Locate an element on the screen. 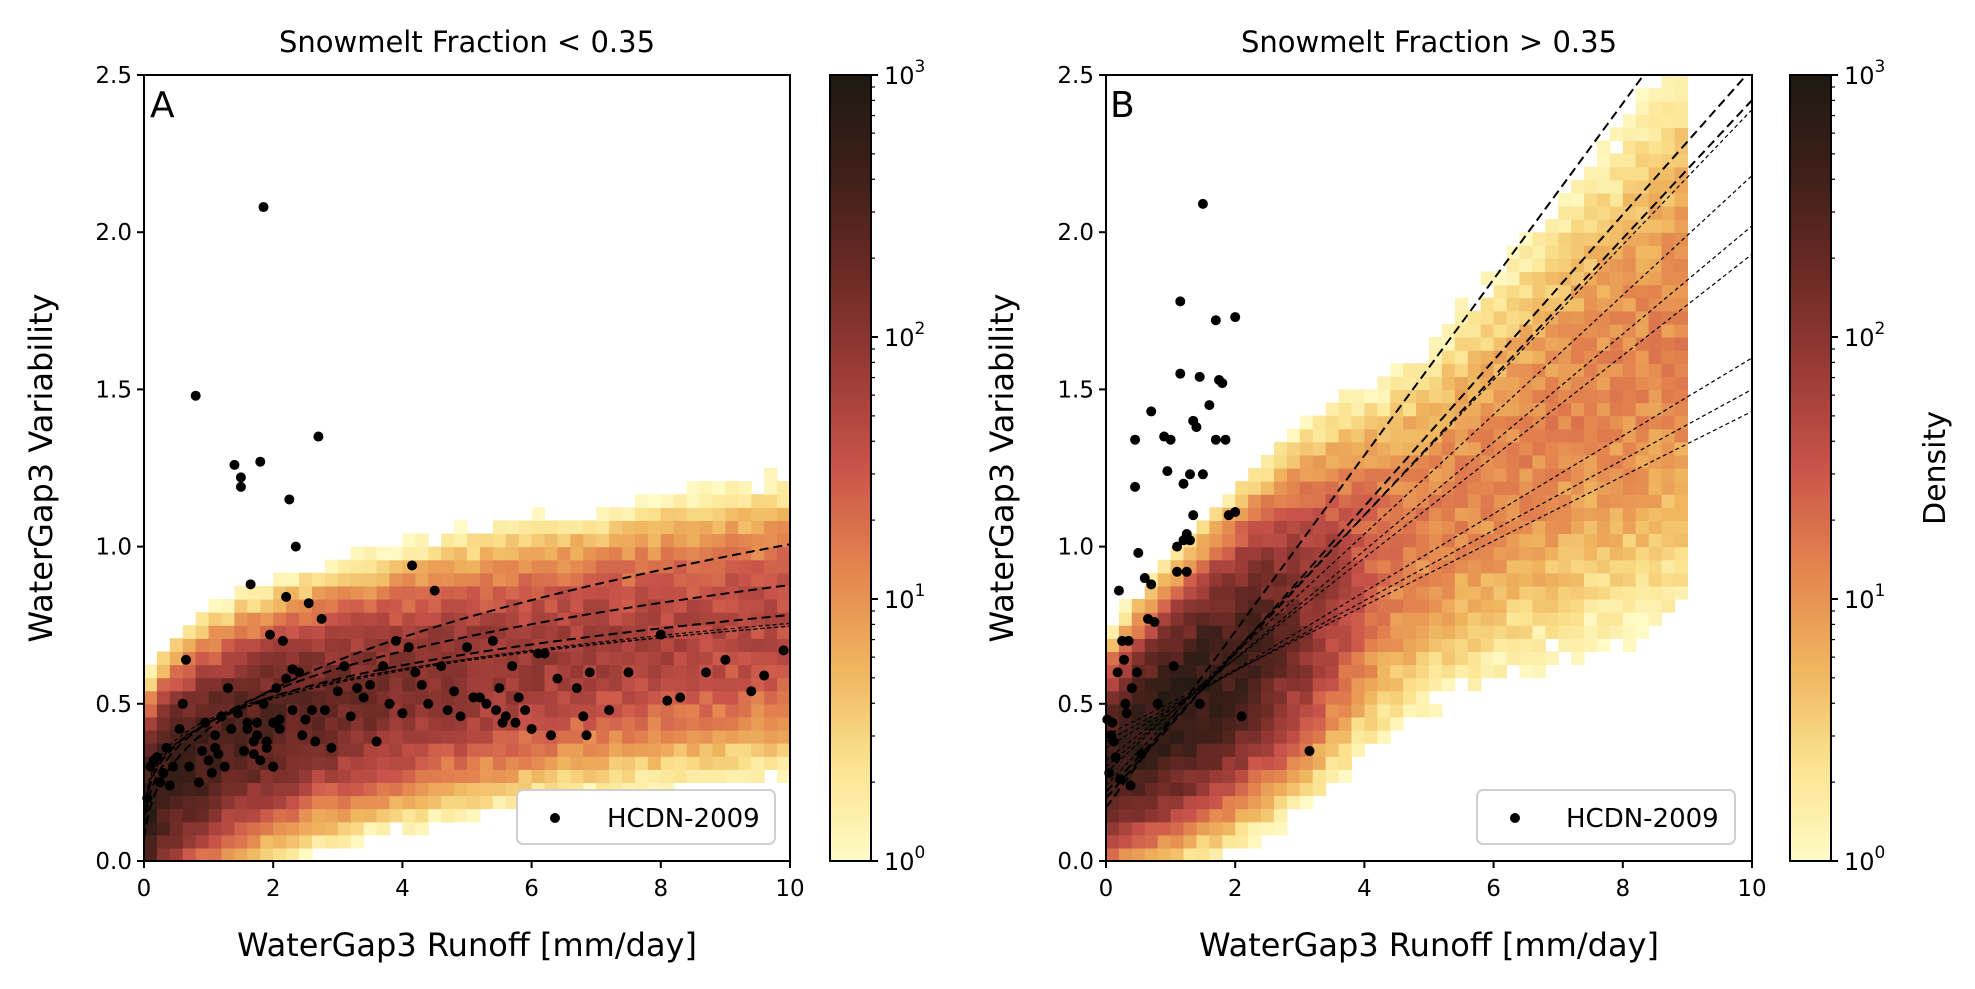  panel-b-letter: B is located at coordinates (1122, 105).